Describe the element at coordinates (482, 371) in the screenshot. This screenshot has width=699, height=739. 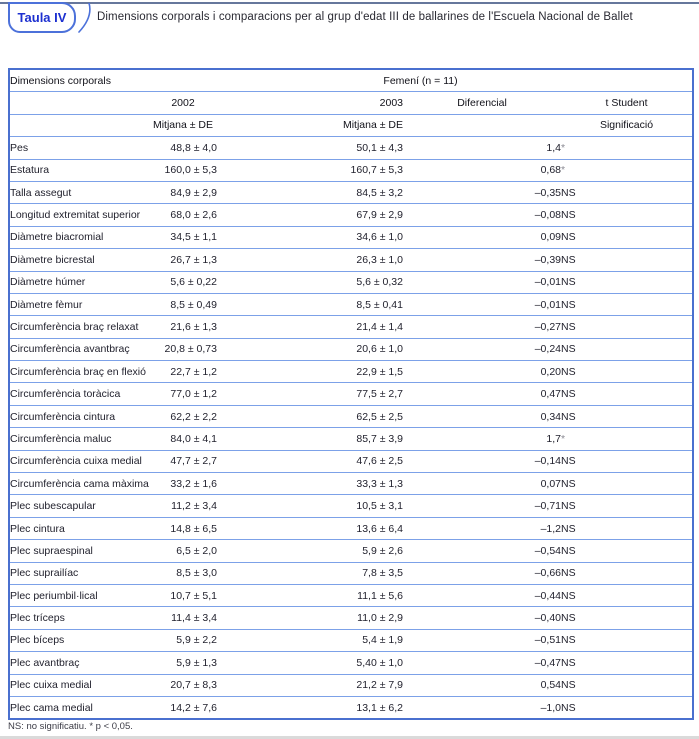
I see `value-diferencial: 0,20` at that location.